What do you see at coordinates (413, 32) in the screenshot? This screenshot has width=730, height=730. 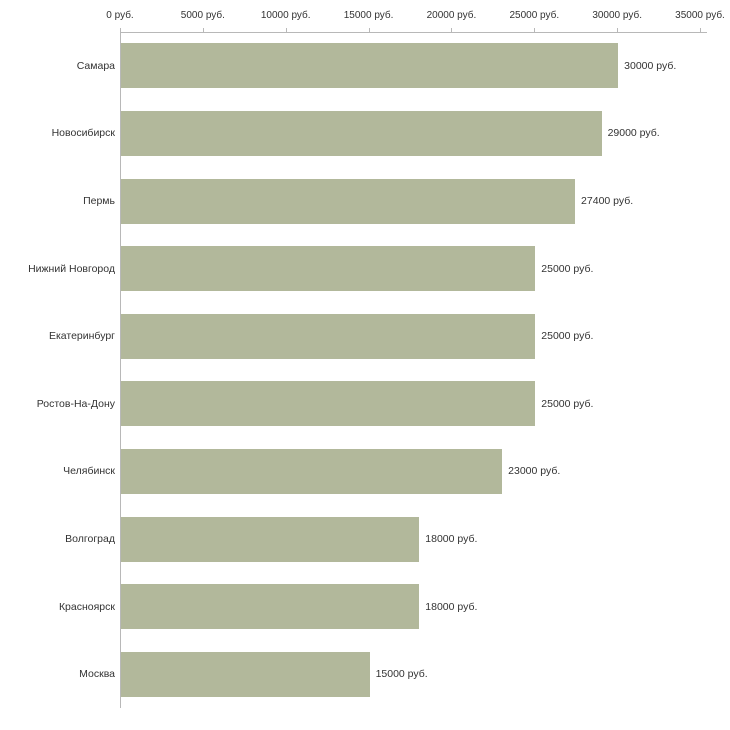 I see `x-axis-line` at bounding box center [413, 32].